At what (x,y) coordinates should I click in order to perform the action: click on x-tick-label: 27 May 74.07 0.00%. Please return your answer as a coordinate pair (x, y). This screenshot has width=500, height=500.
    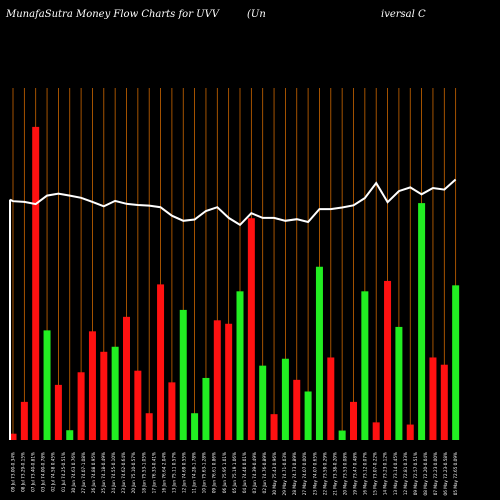
    Looking at the image, I should click on (304, 473).